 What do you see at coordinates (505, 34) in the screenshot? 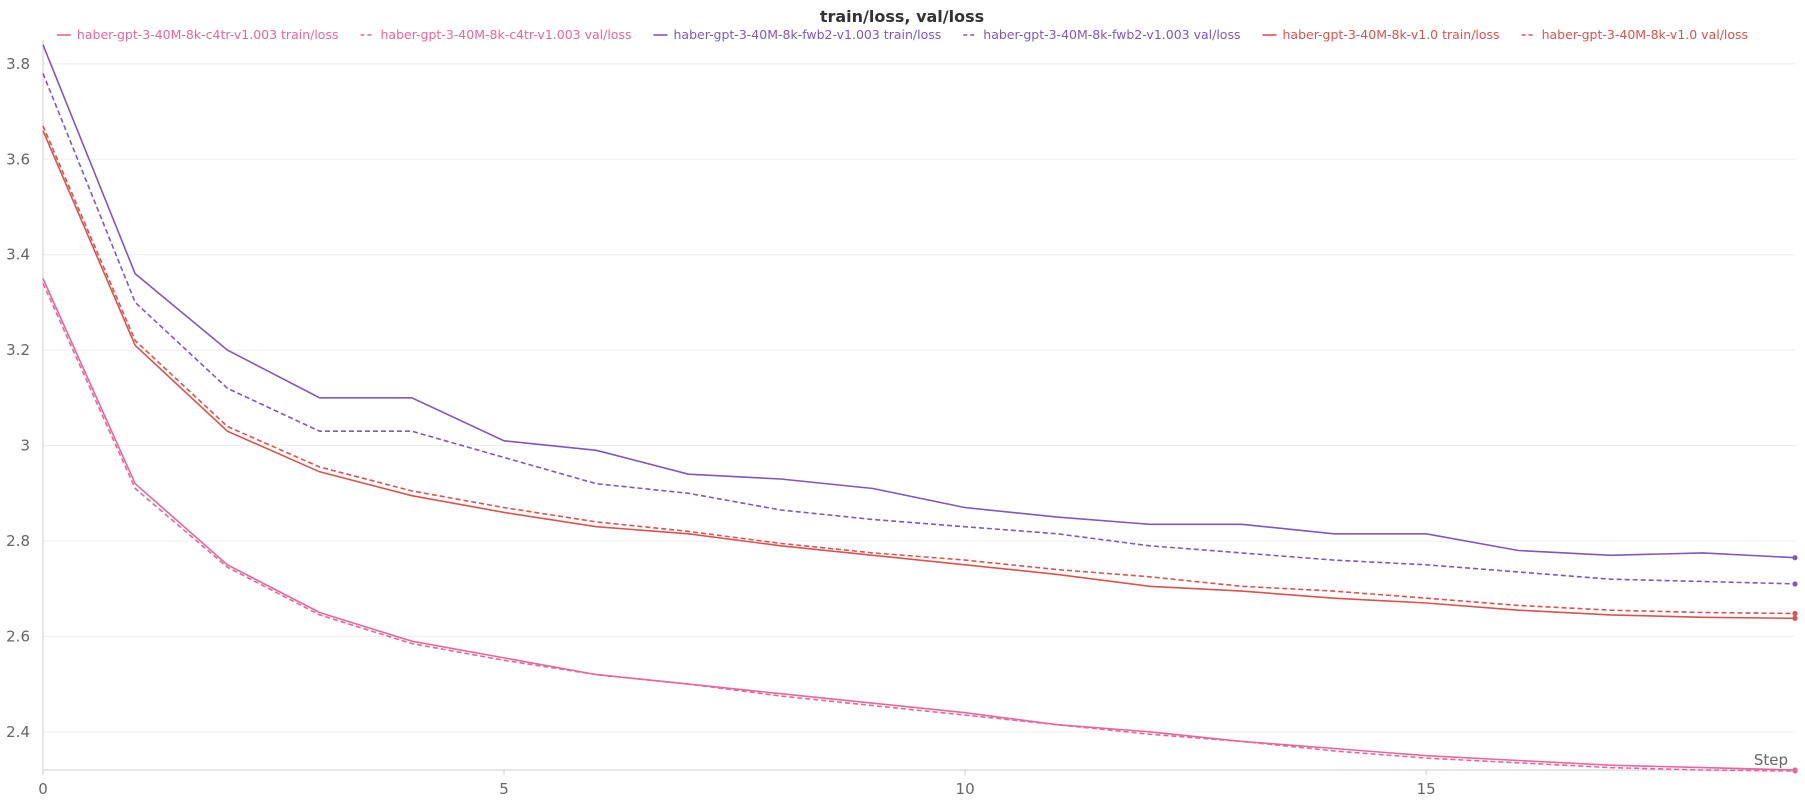
I see `legend-label: haber-gpt-3-40M-8k-c4tr-v1.003 val/loss` at bounding box center [505, 34].